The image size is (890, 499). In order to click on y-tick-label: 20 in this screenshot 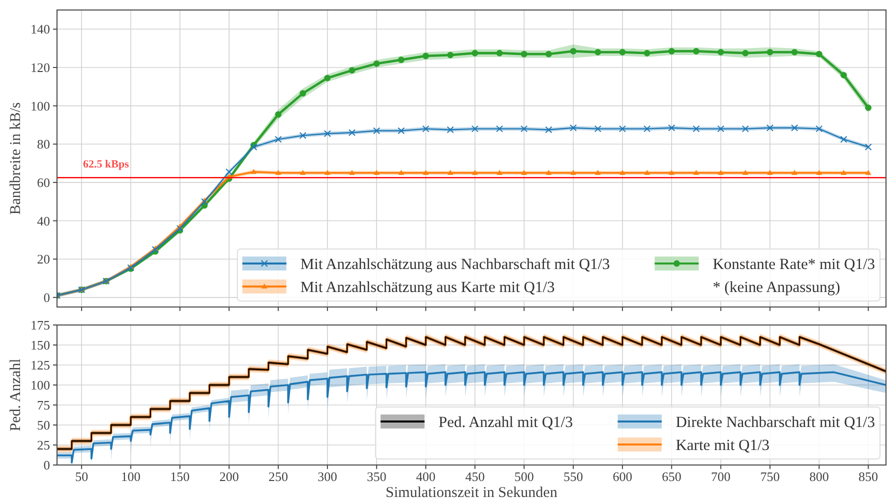, I will do `click(43, 259)`.